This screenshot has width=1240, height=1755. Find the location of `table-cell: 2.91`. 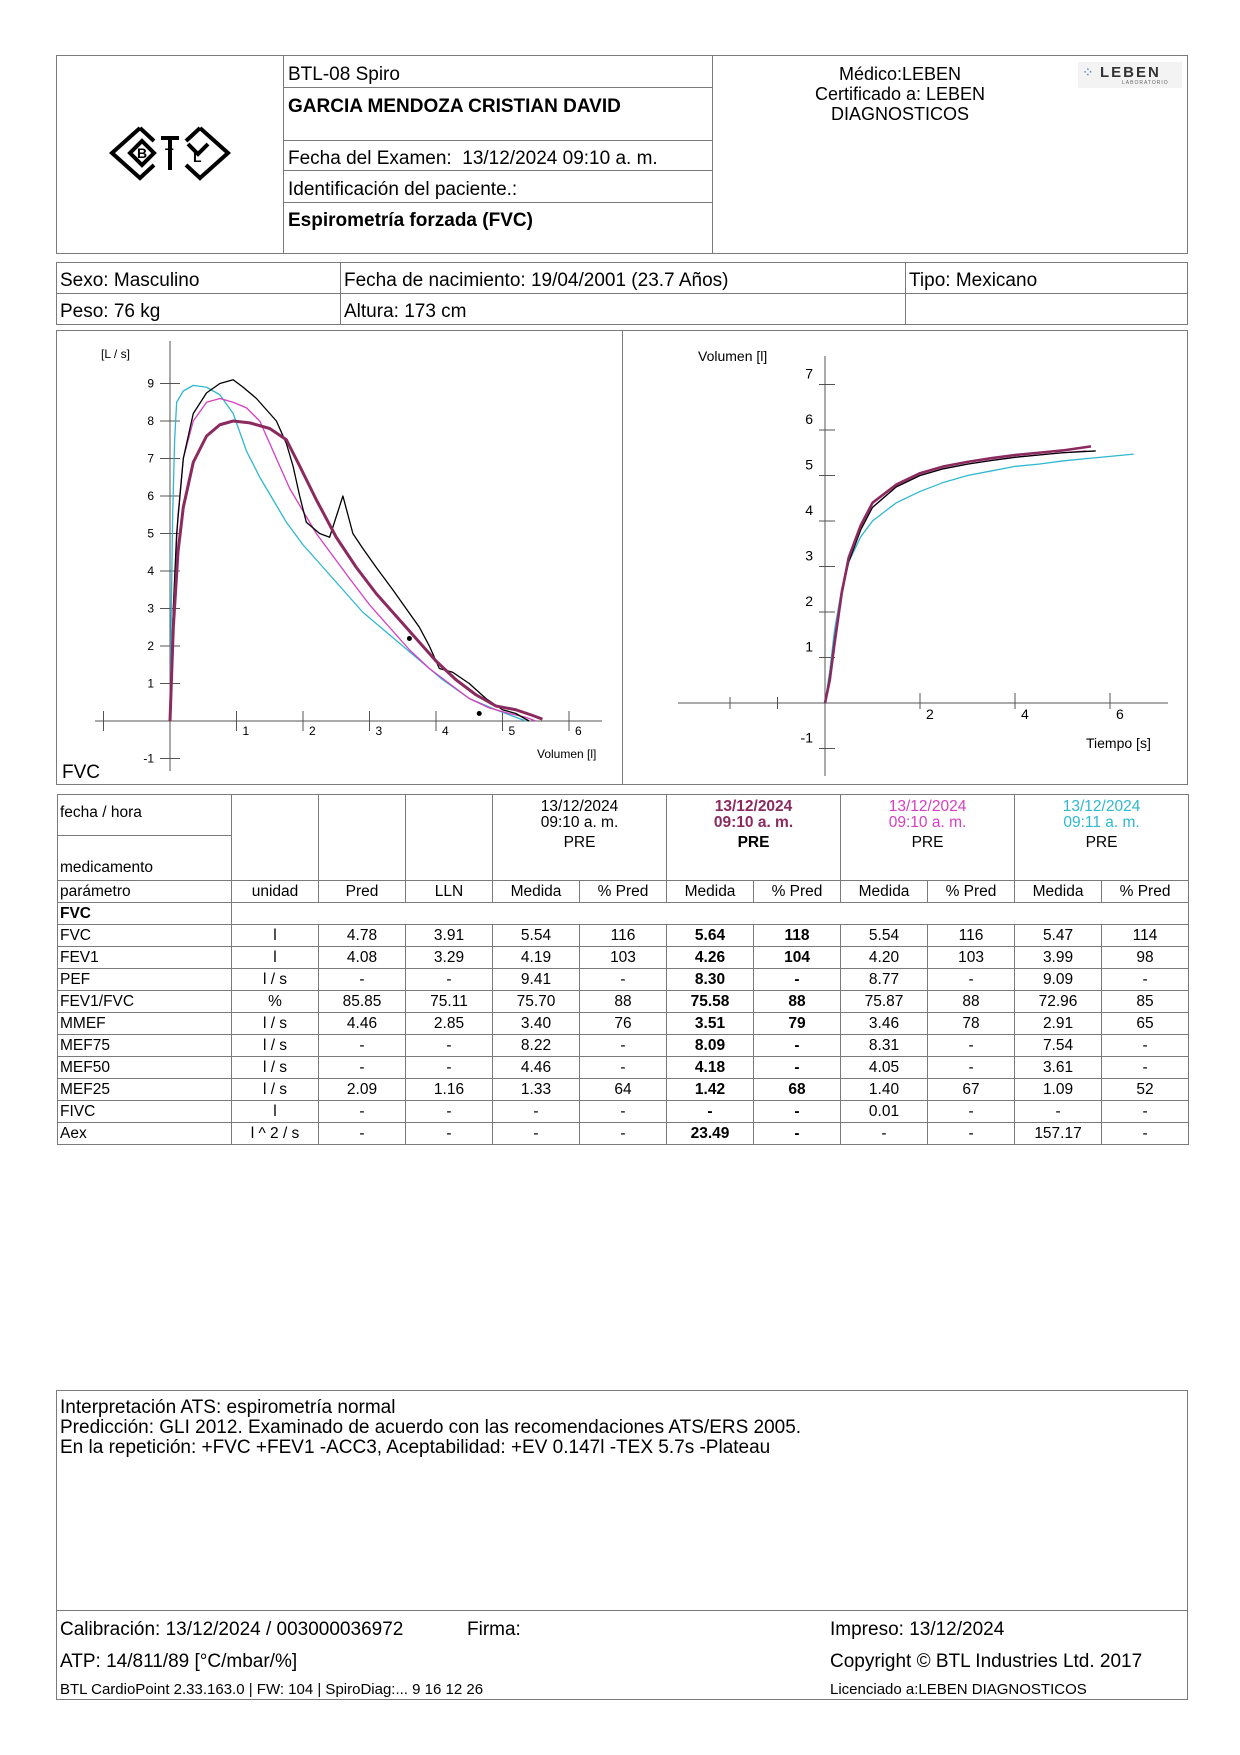

table-cell: 2.91 is located at coordinates (1058, 1023).